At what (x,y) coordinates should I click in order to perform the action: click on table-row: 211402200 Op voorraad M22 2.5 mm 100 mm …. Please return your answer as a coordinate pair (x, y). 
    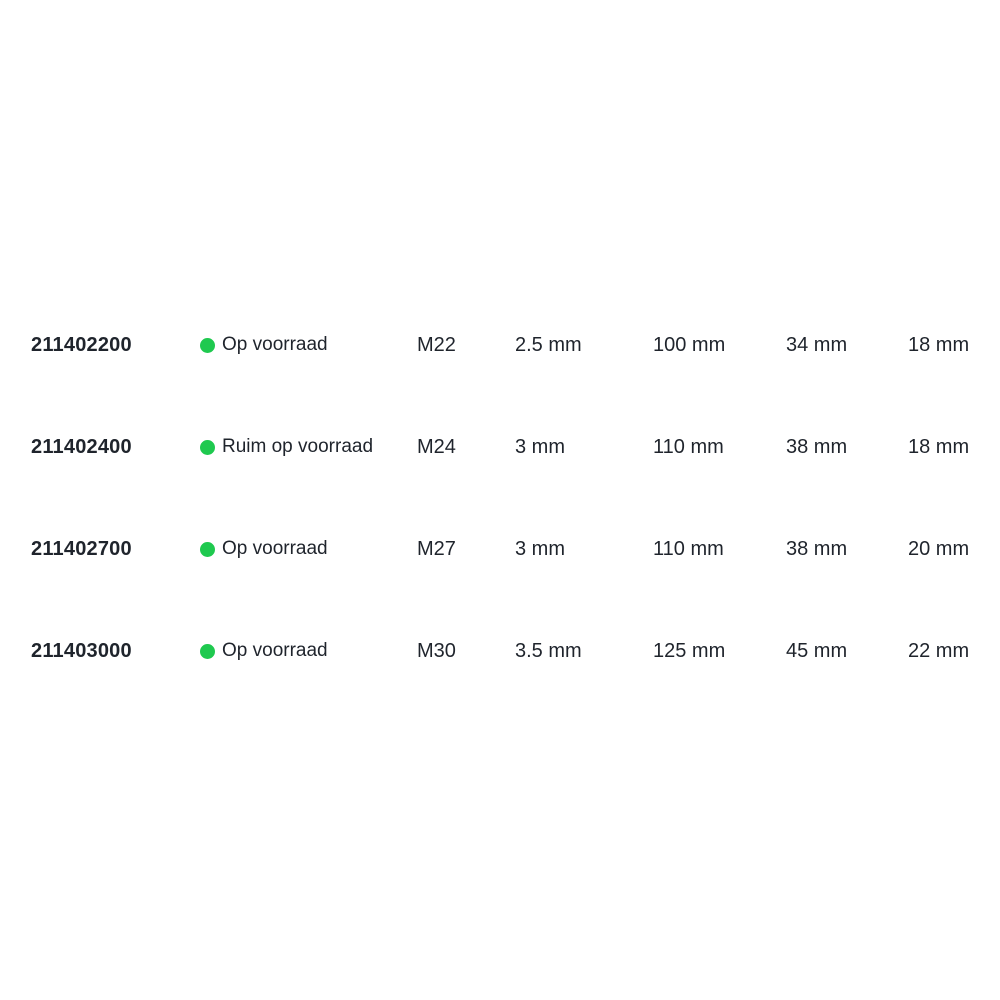
    Looking at the image, I should click on (500, 345).